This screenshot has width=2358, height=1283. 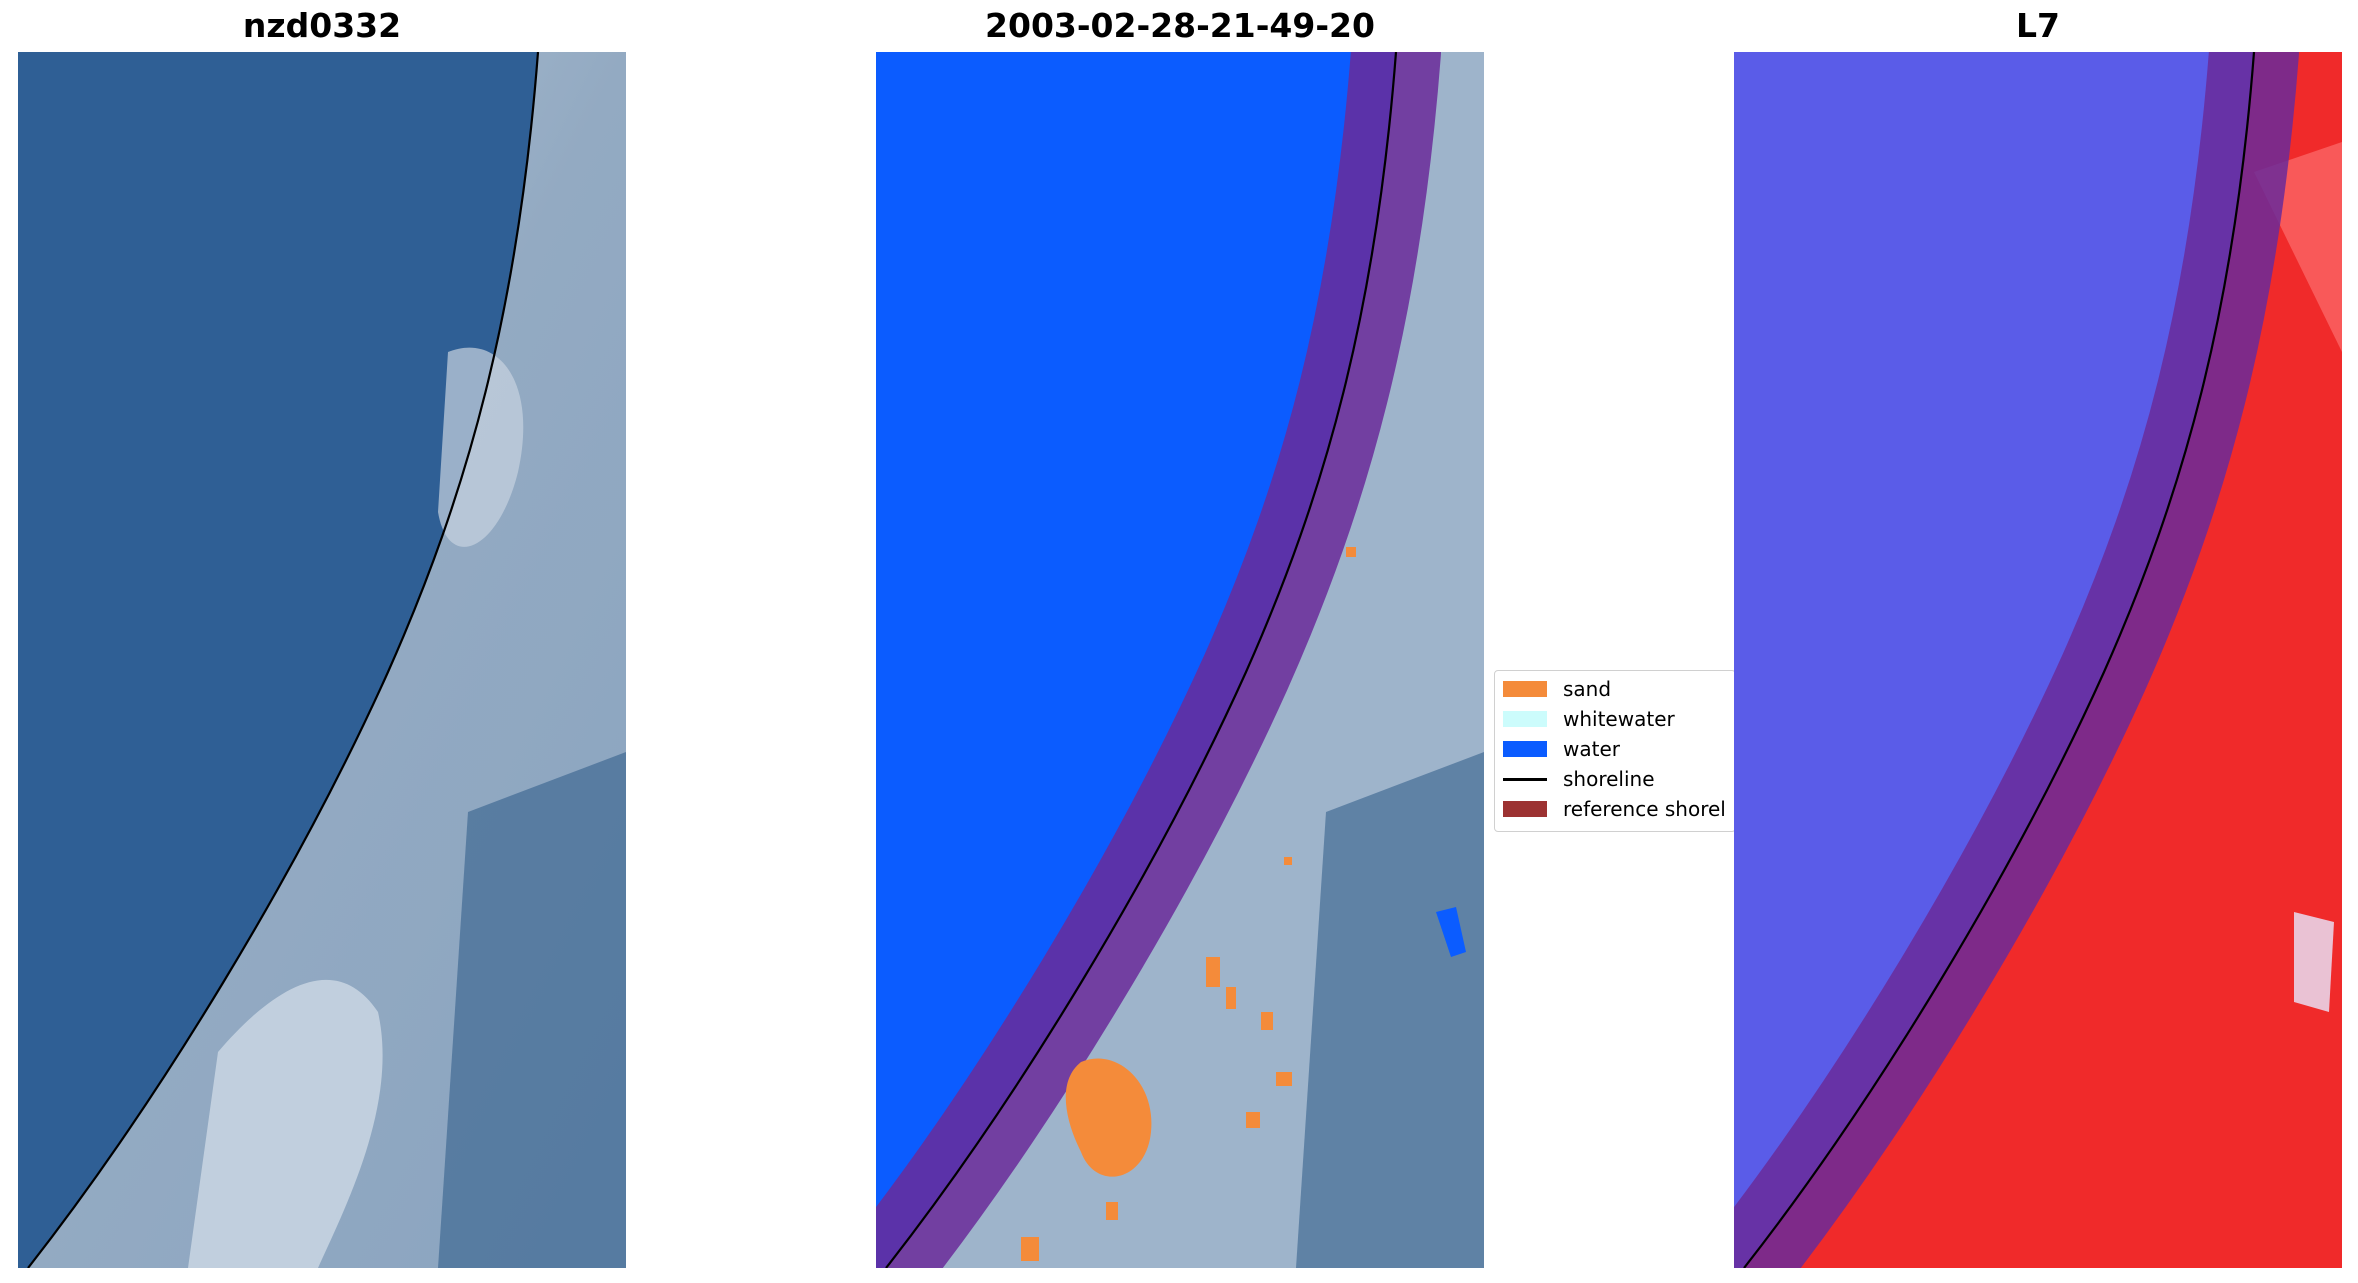 I want to click on legend-item-shoreline: shoreline, so click(x=1579, y=779).